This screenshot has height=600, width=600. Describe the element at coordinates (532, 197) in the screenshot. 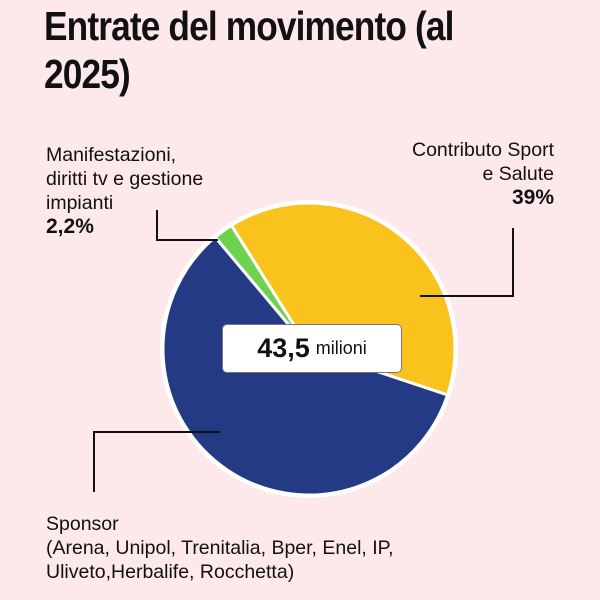

I see `value-label-contributo: 39%` at that location.